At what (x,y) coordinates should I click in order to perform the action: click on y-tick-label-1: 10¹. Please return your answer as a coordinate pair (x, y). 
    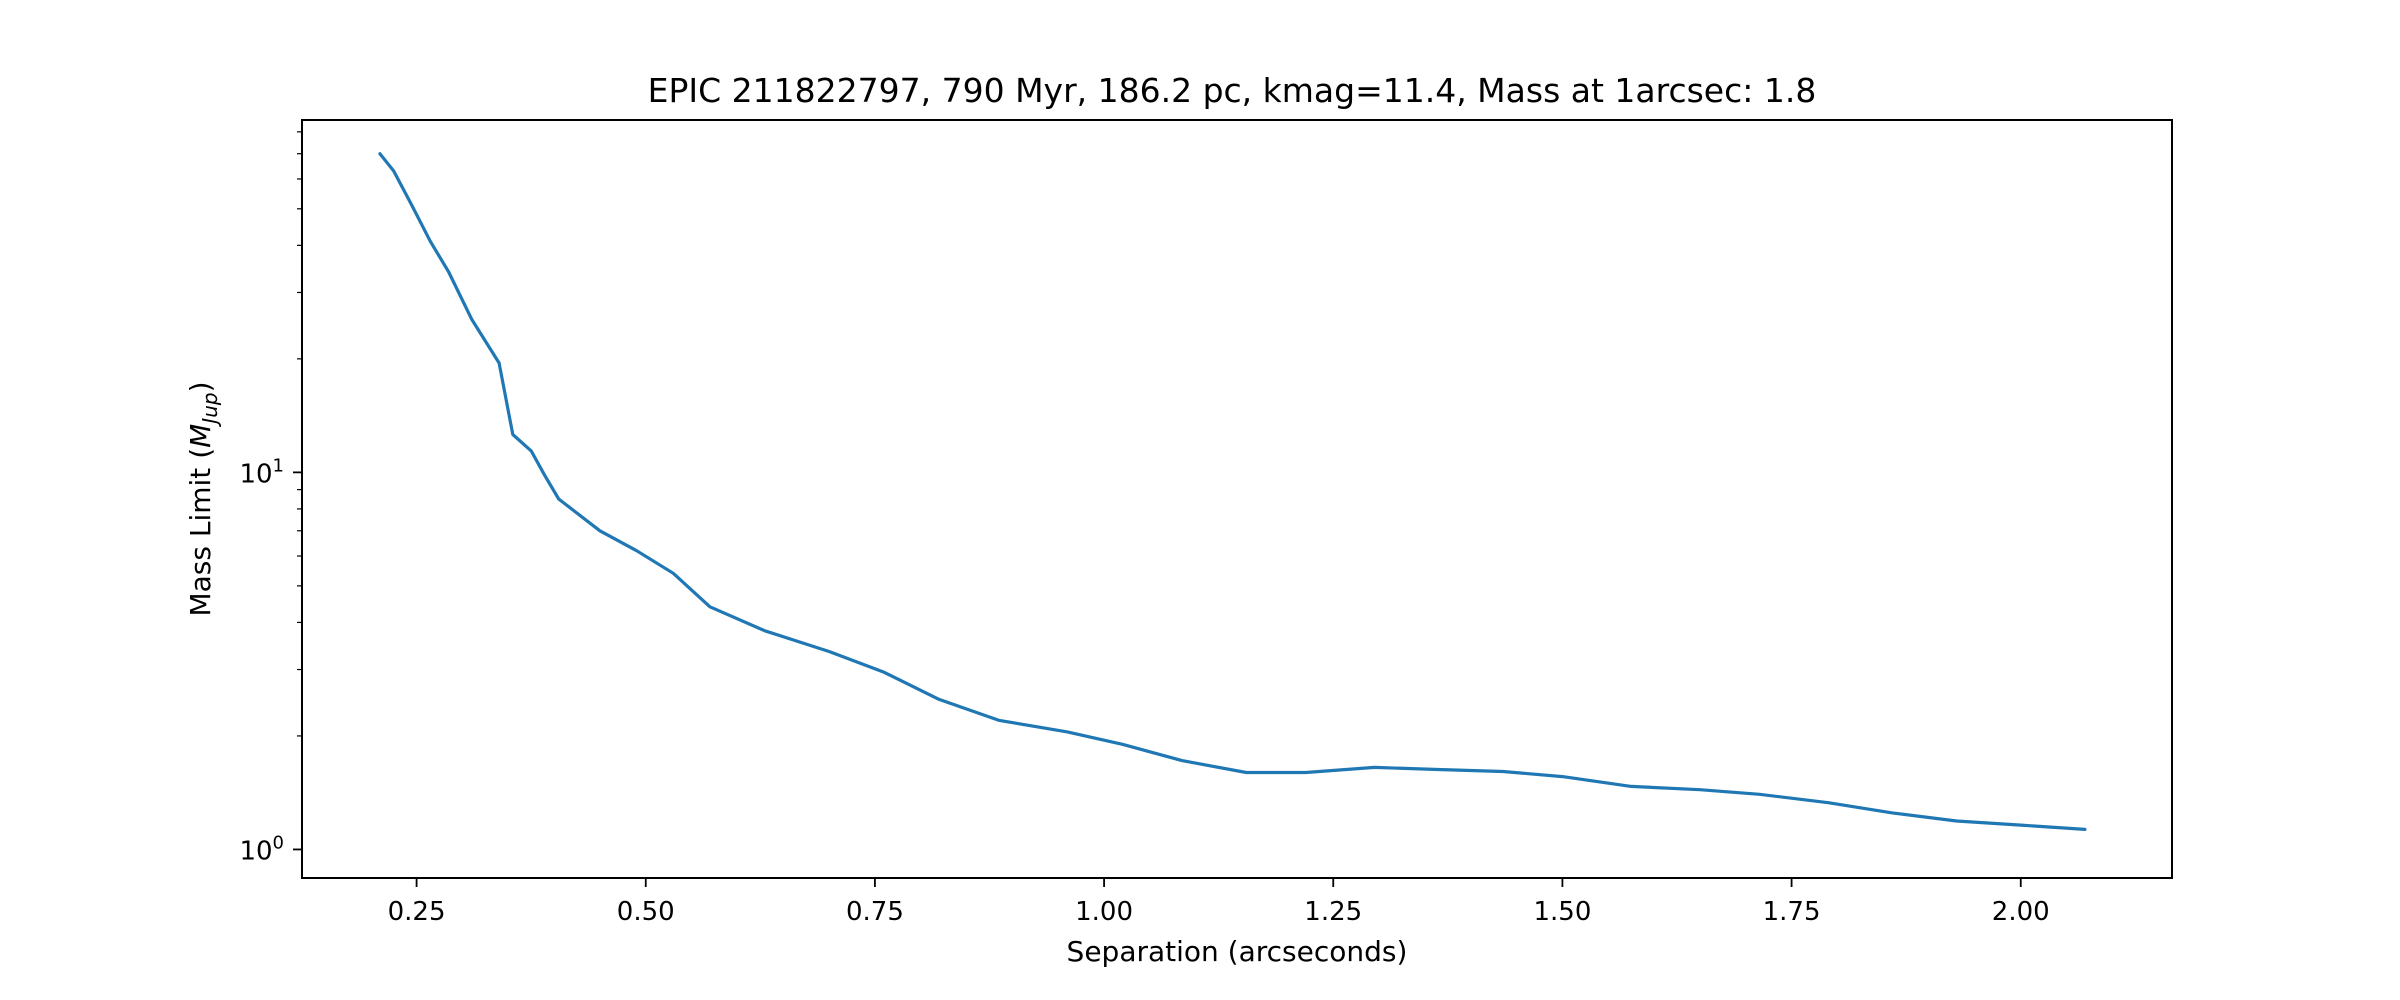
    Looking at the image, I should click on (261, 472).